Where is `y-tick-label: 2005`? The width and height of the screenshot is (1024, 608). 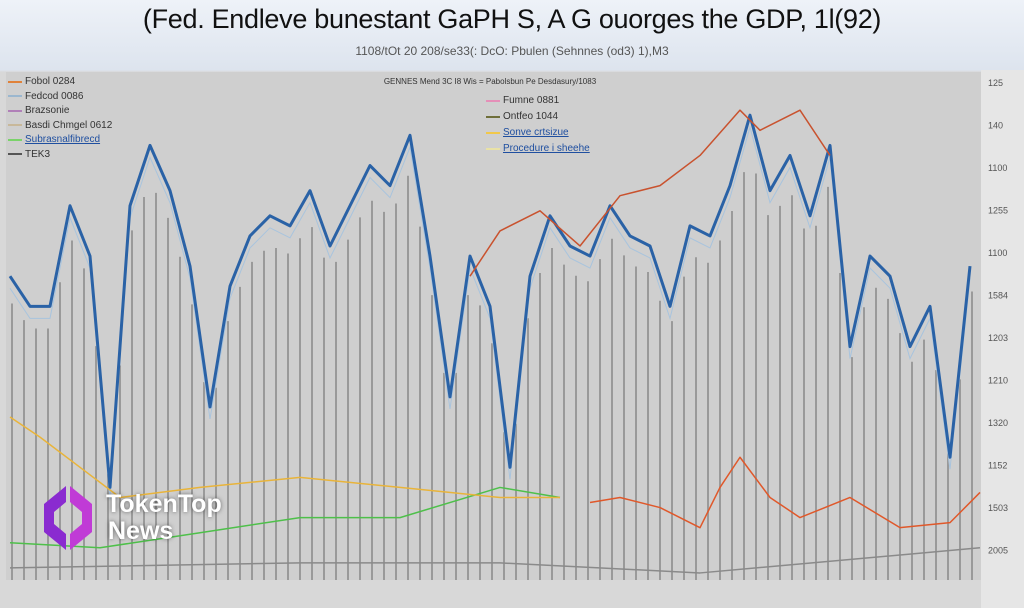
y-tick-label: 2005 is located at coordinates (998, 551).